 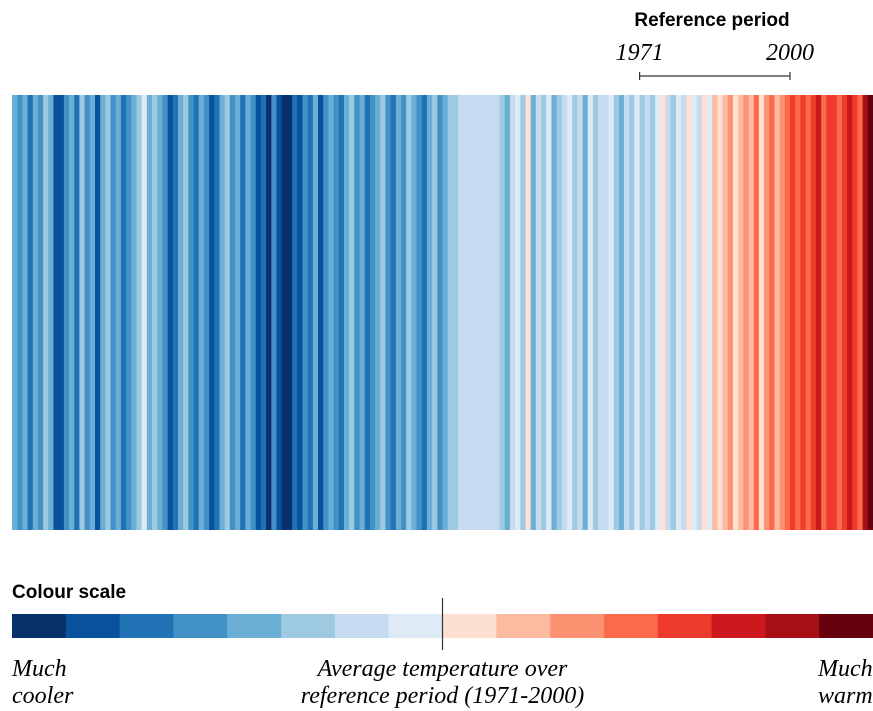 What do you see at coordinates (845, 669) in the screenshot?
I see `scale-label: Much` at bounding box center [845, 669].